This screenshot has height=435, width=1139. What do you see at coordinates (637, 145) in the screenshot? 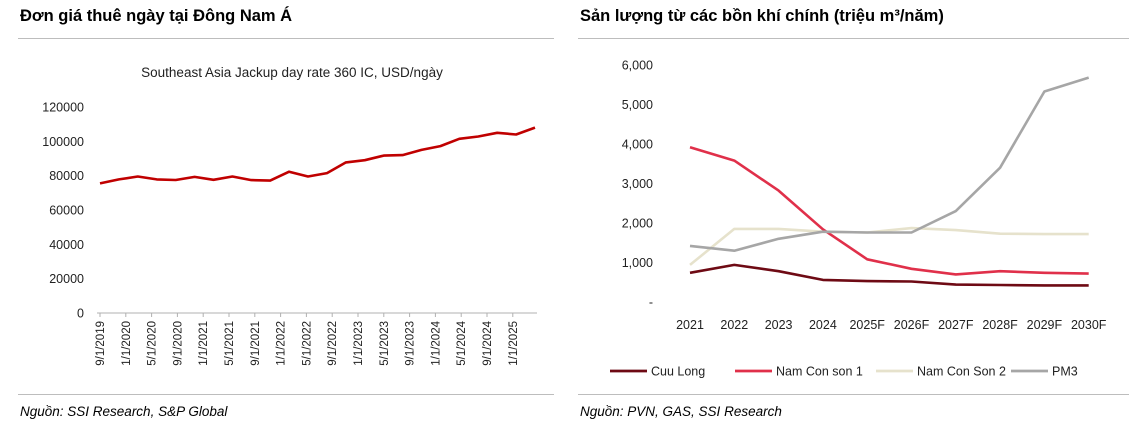
I see `y-tick-label: 4,000` at bounding box center [637, 145].